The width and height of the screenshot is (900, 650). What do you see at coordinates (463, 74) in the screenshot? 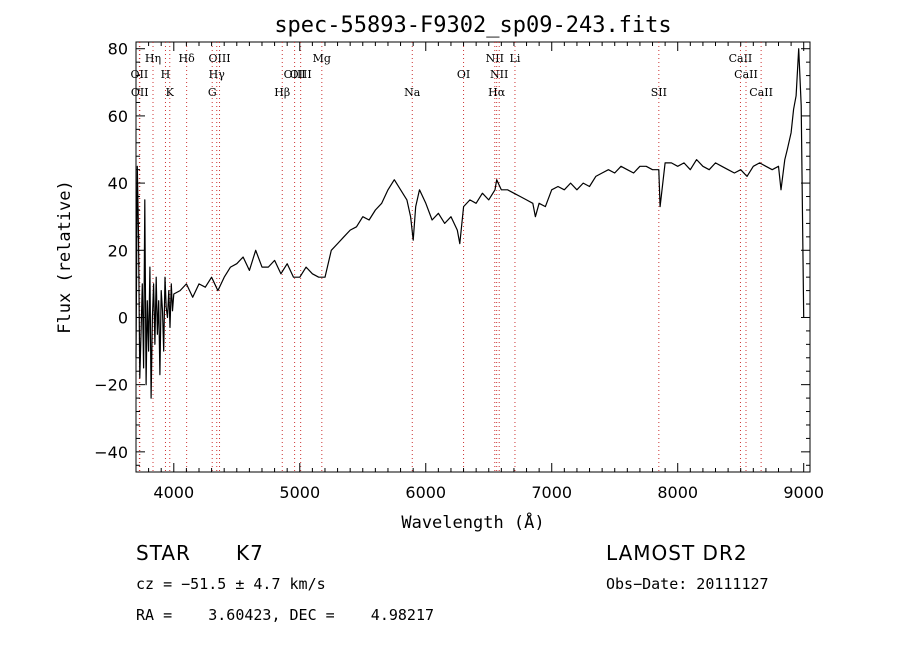
I see `line-marker-label: OI` at bounding box center [463, 74].